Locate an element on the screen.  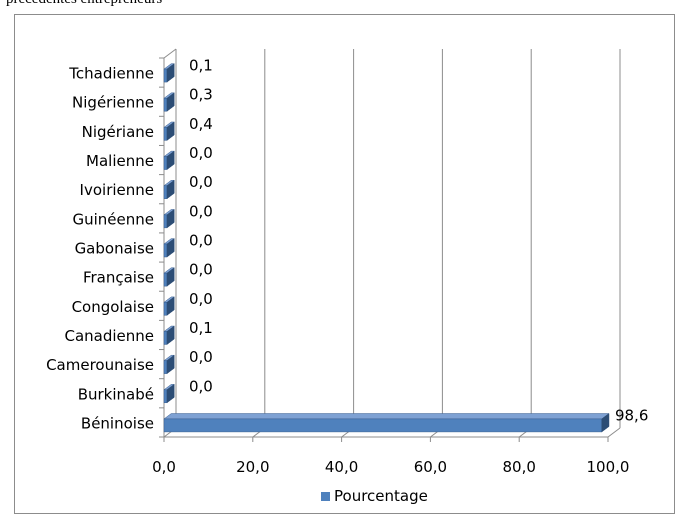
category-label: Congolaise is located at coordinates (113, 307).